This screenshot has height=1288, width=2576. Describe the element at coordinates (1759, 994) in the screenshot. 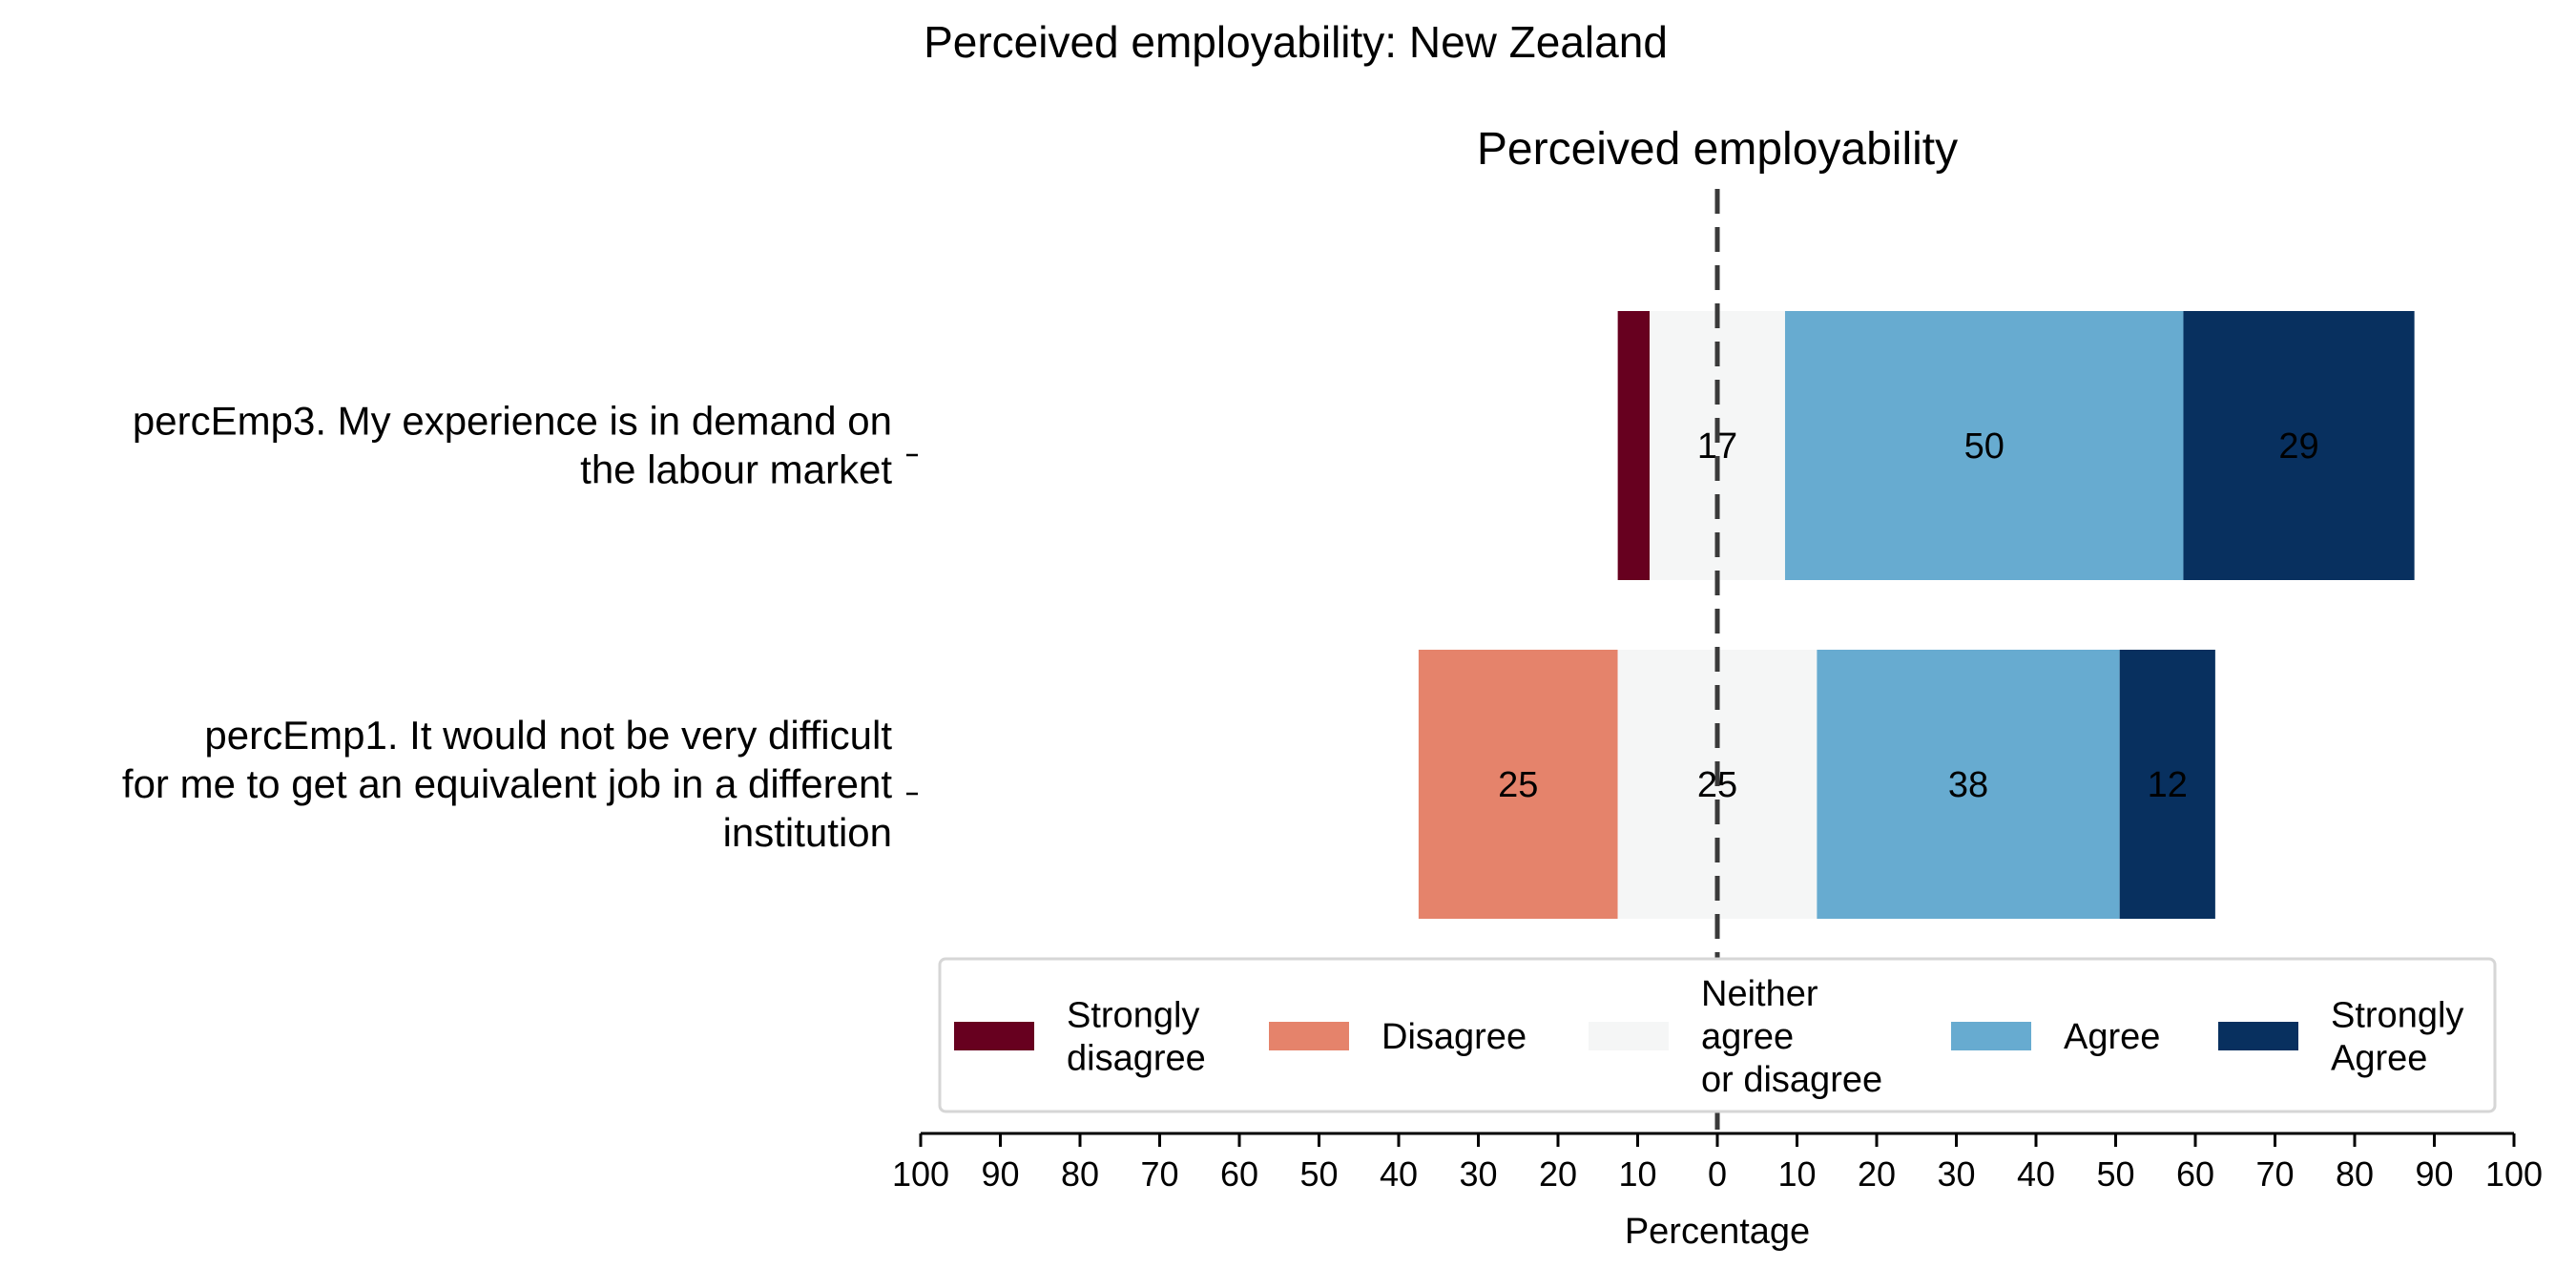

I see `legend-label: Neither` at that location.